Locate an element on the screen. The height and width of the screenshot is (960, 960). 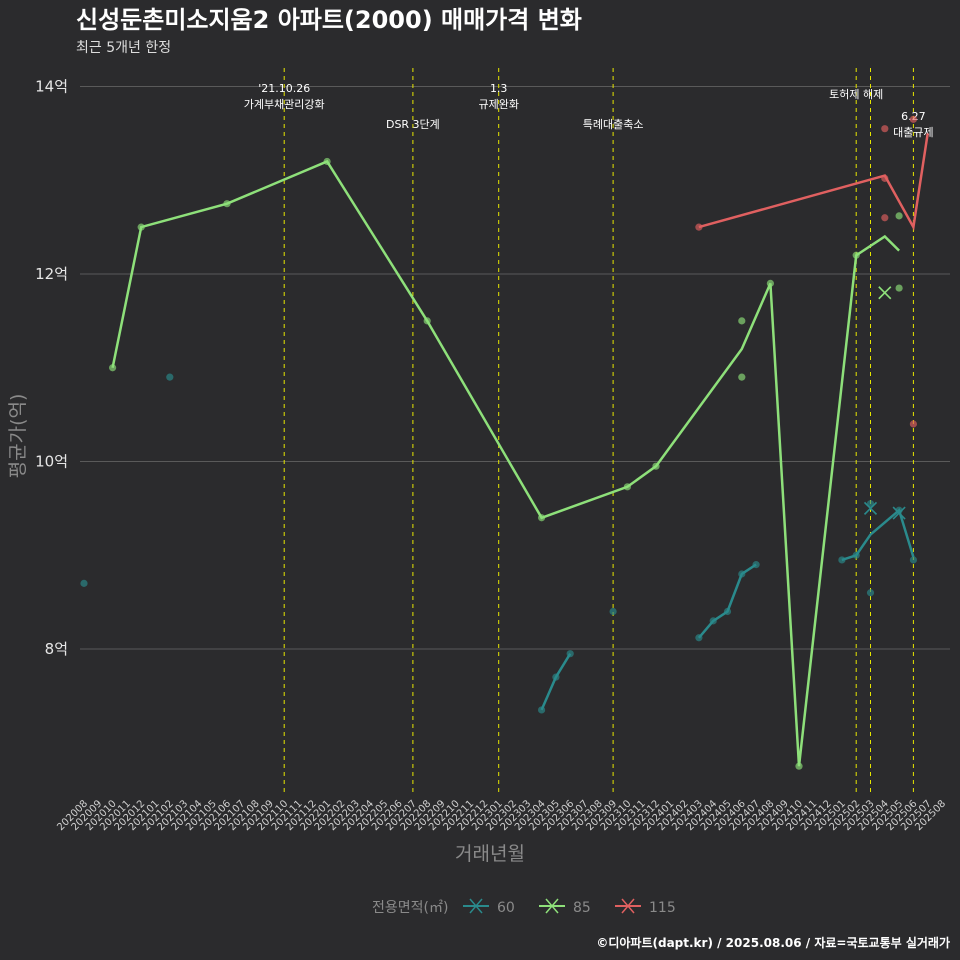
legend-label: 85 is located at coordinates (582, 908).